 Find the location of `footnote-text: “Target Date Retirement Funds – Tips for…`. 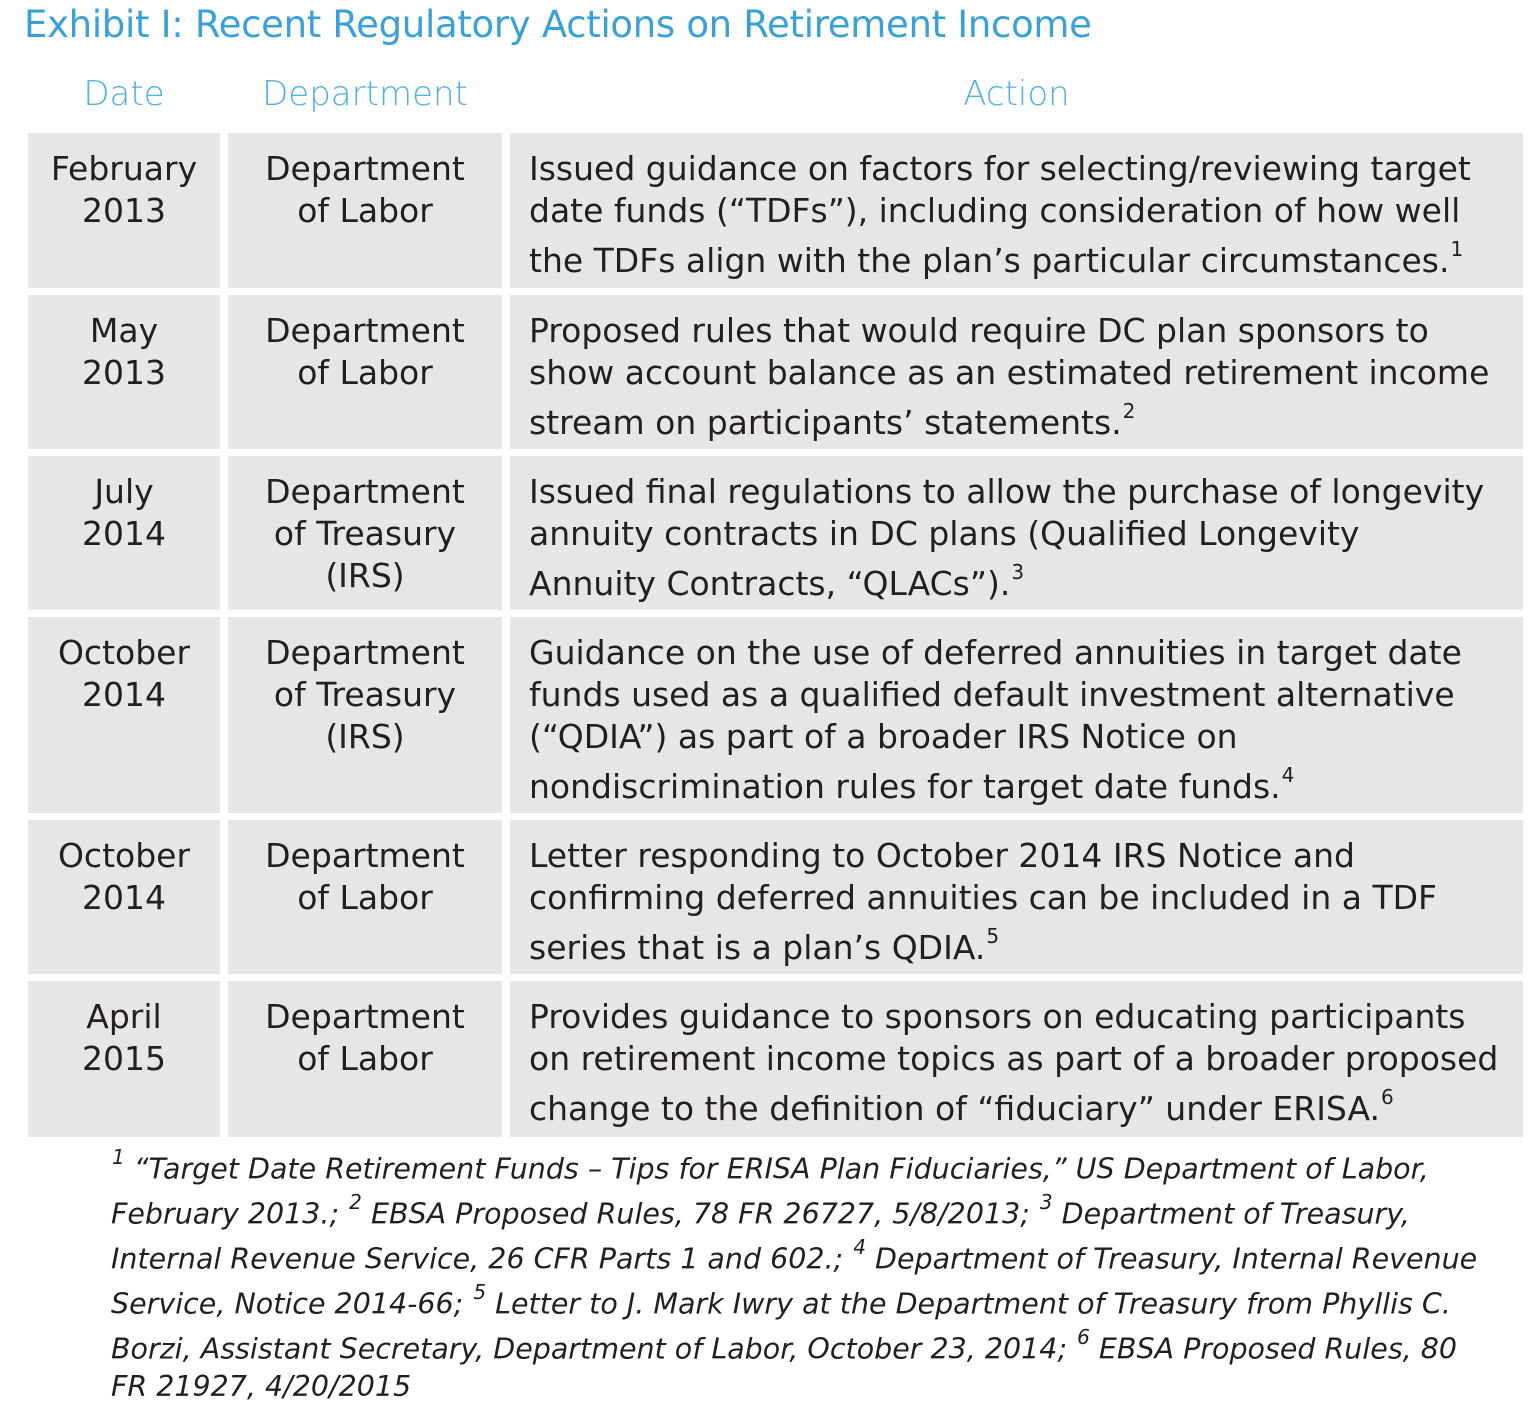

footnote-text: “Target Date Retirement Funds – Tips for… is located at coordinates (776, 1169).